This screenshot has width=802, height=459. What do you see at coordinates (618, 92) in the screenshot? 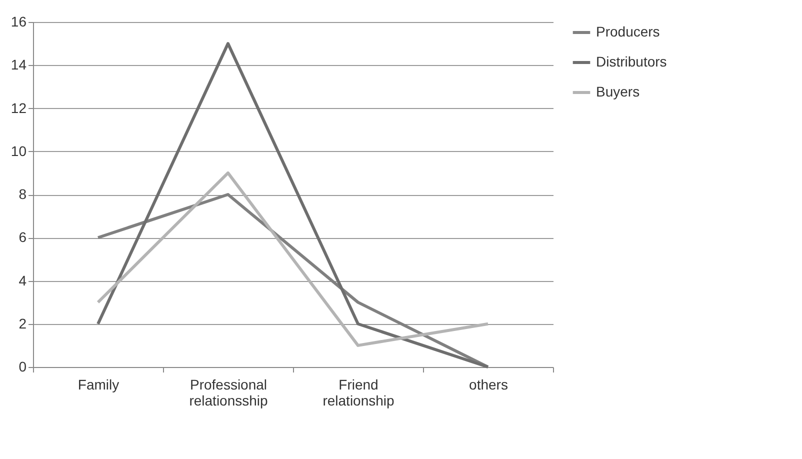
I see `legend-label: Buyers` at bounding box center [618, 92].